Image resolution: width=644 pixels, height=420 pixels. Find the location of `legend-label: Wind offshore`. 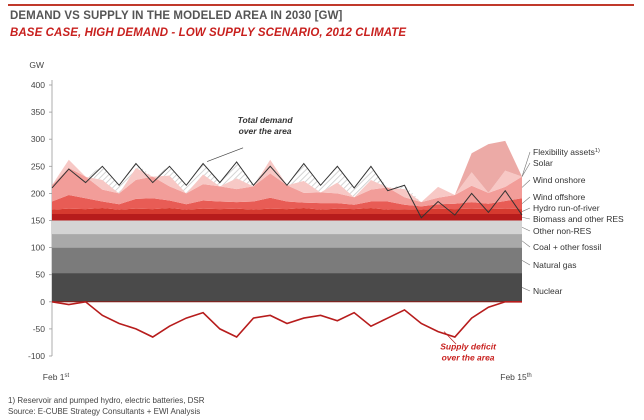

legend-label: Wind offshore is located at coordinates (559, 197).